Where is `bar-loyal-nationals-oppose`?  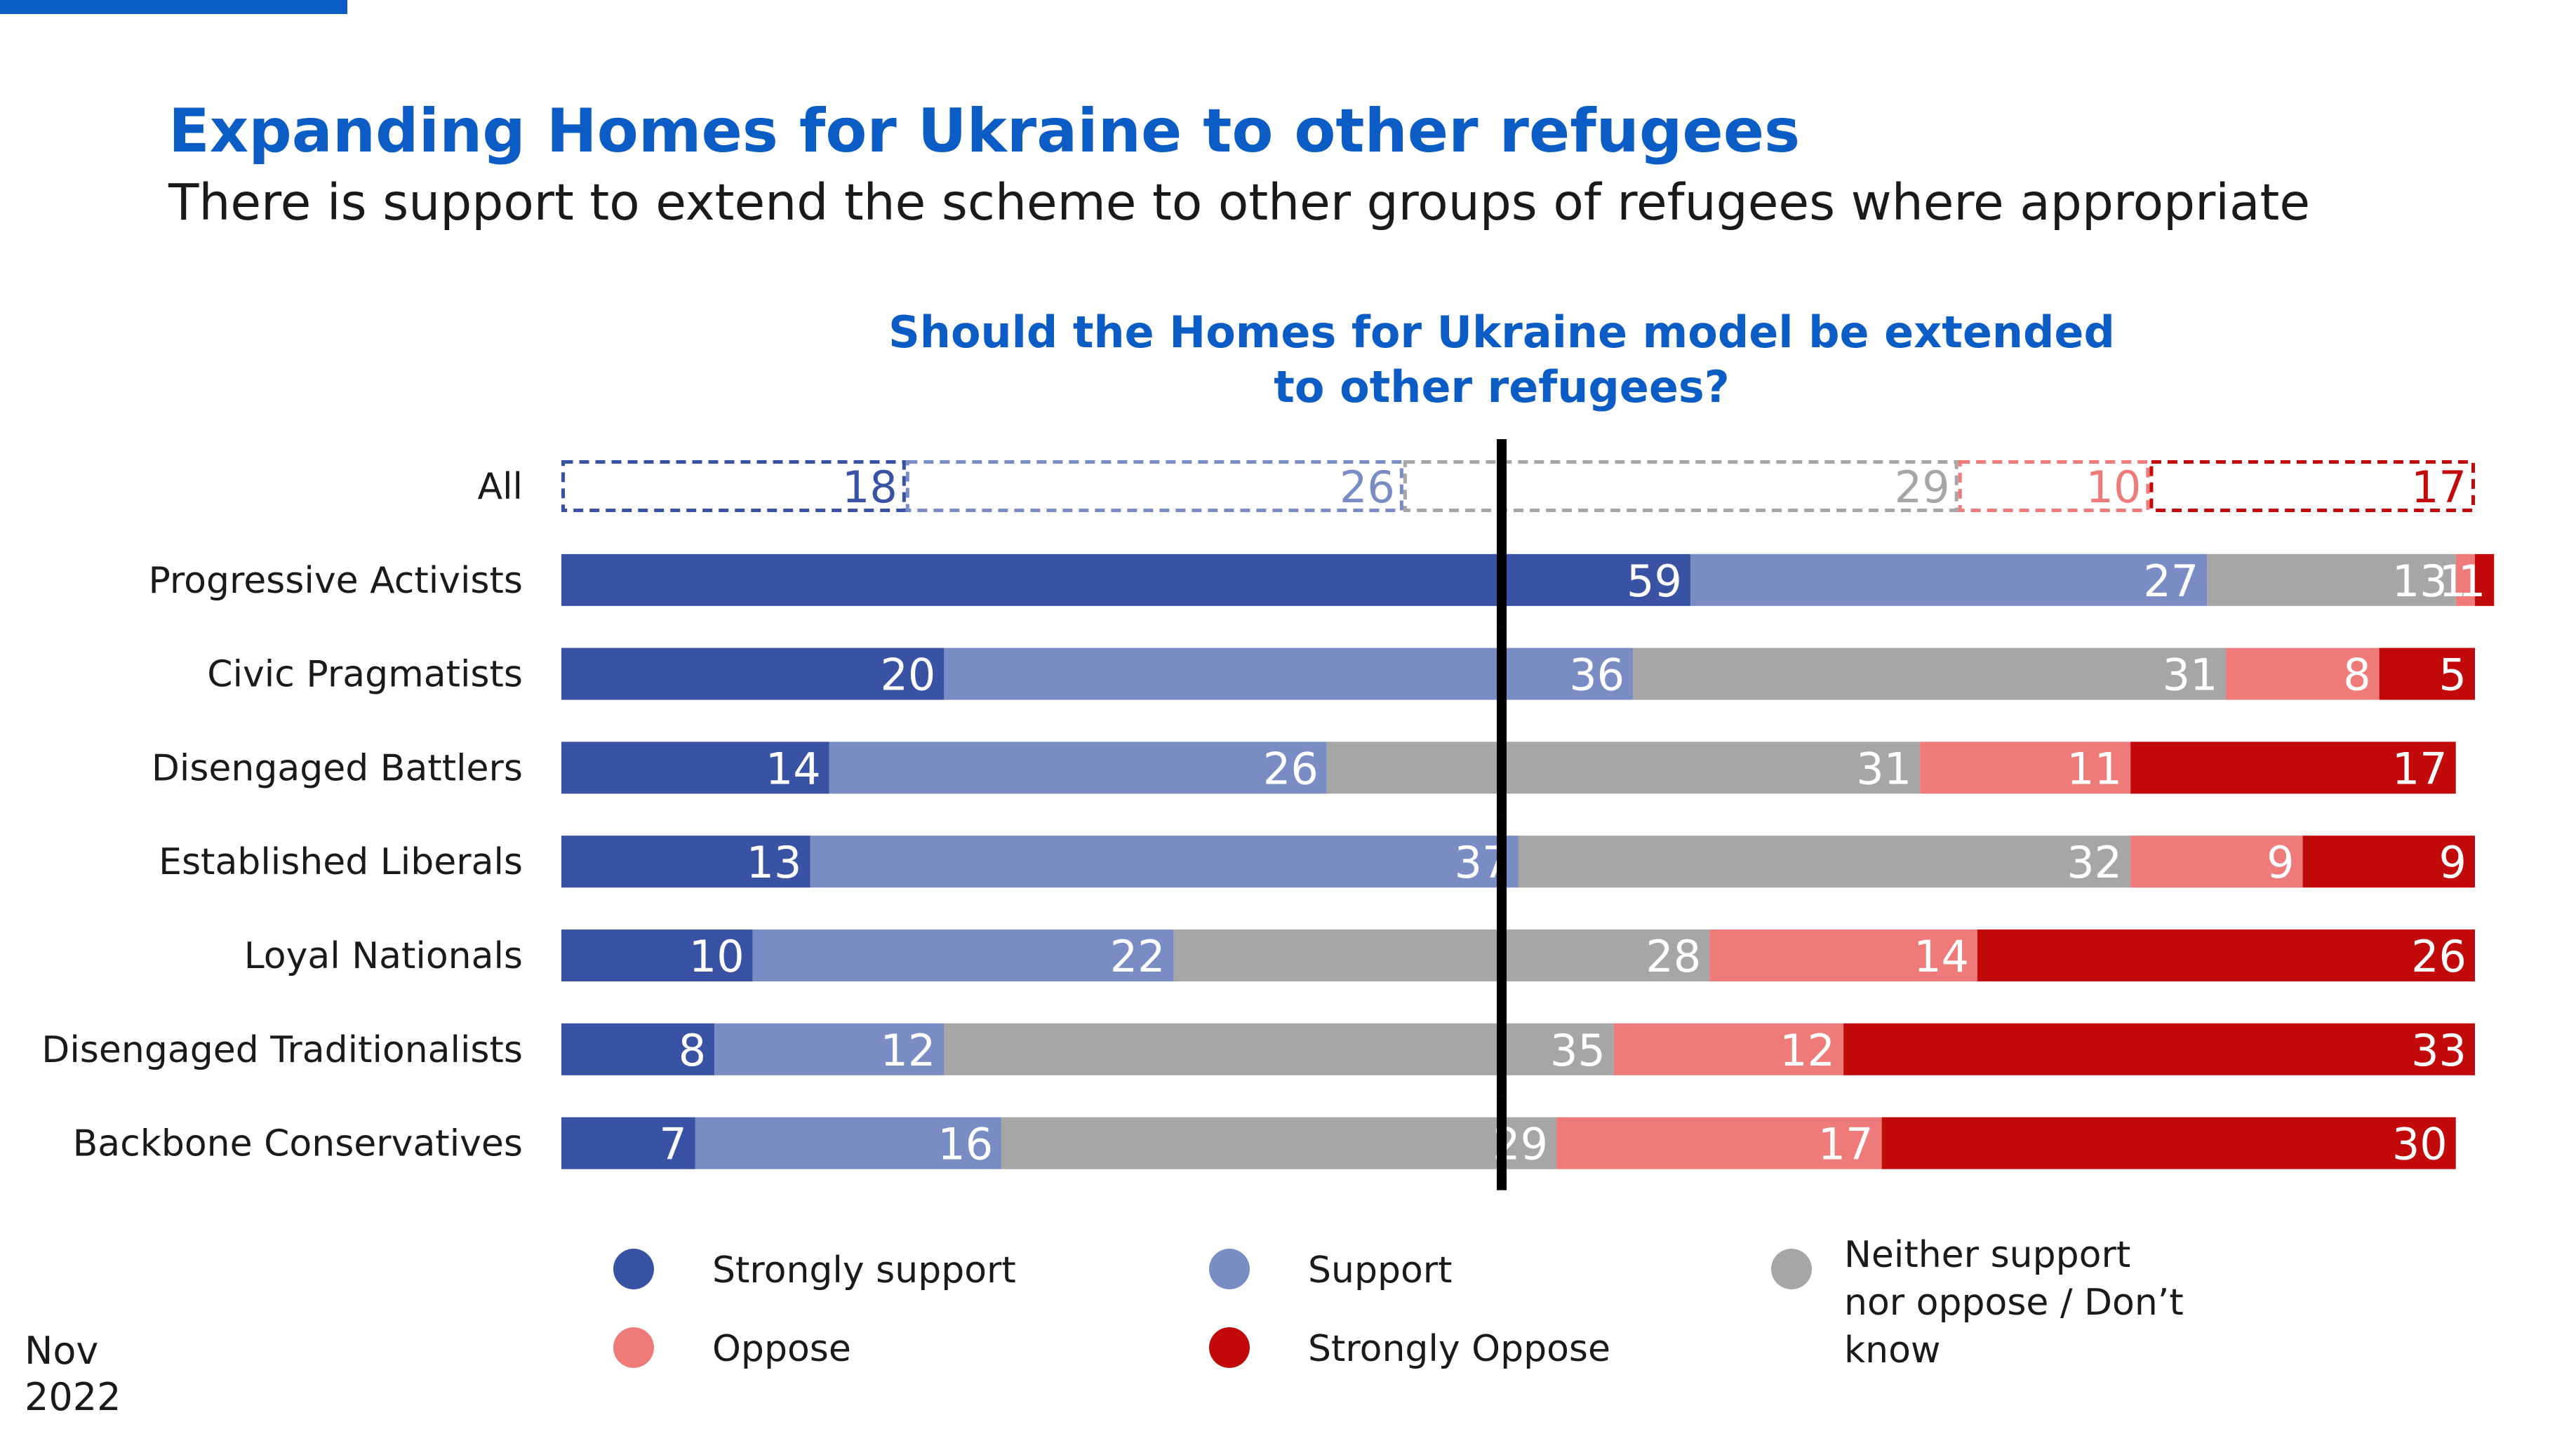 bar-loyal-nationals-oppose is located at coordinates (1843, 955).